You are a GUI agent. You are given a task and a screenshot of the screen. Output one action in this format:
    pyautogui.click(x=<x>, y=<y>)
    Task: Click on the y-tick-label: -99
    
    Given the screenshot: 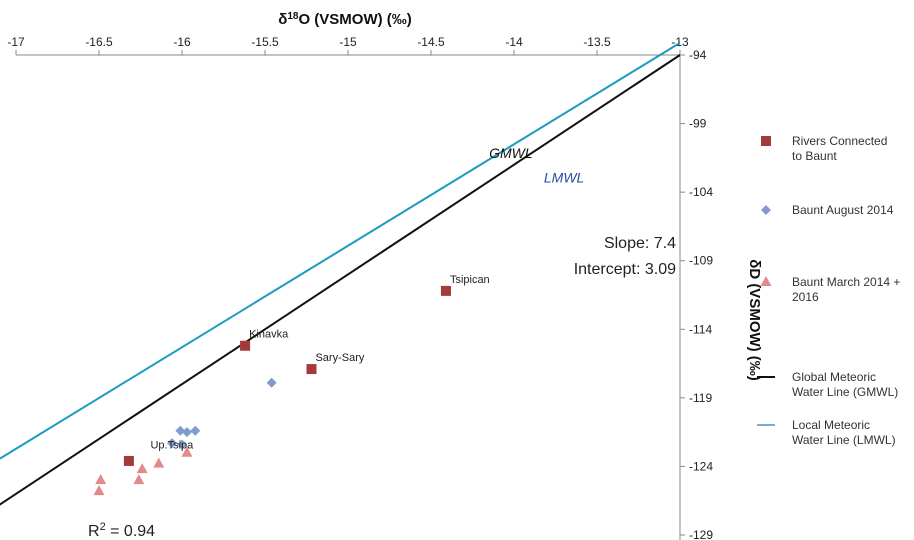 What is the action you would take?
    pyautogui.click(x=698, y=124)
    